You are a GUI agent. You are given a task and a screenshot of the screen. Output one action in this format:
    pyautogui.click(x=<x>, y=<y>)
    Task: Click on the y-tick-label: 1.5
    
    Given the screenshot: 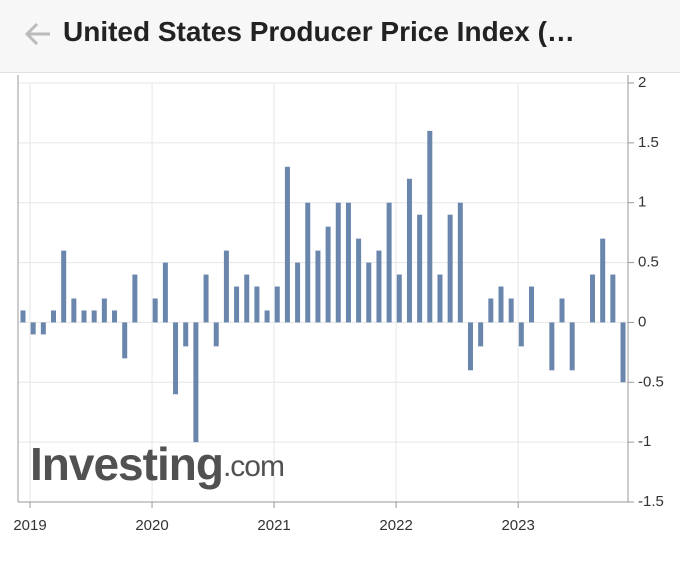 What is the action you would take?
    pyautogui.click(x=648, y=142)
    